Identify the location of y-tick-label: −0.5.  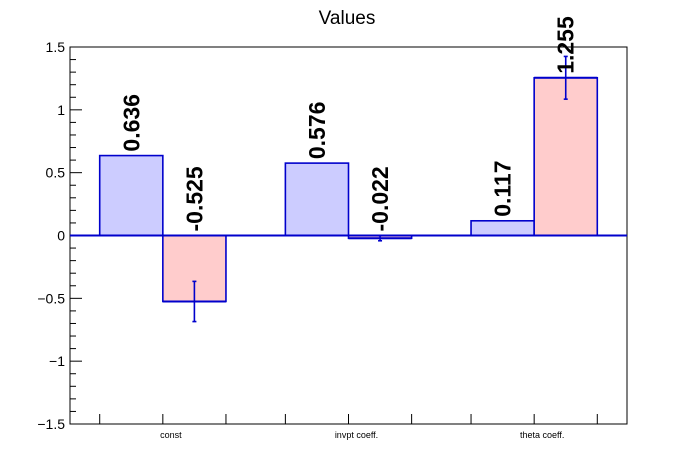
(51, 298).